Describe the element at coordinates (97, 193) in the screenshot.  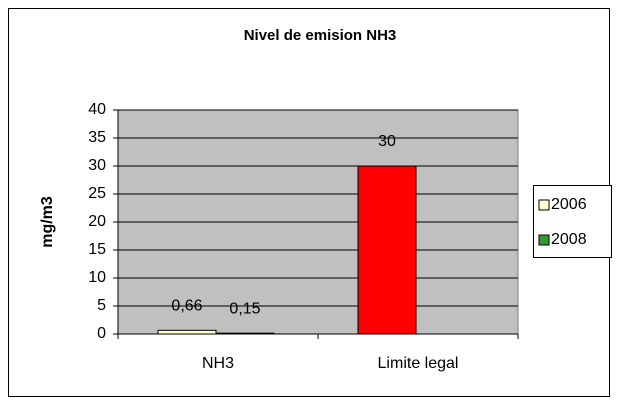
I see `y-tick-label: 25` at that location.